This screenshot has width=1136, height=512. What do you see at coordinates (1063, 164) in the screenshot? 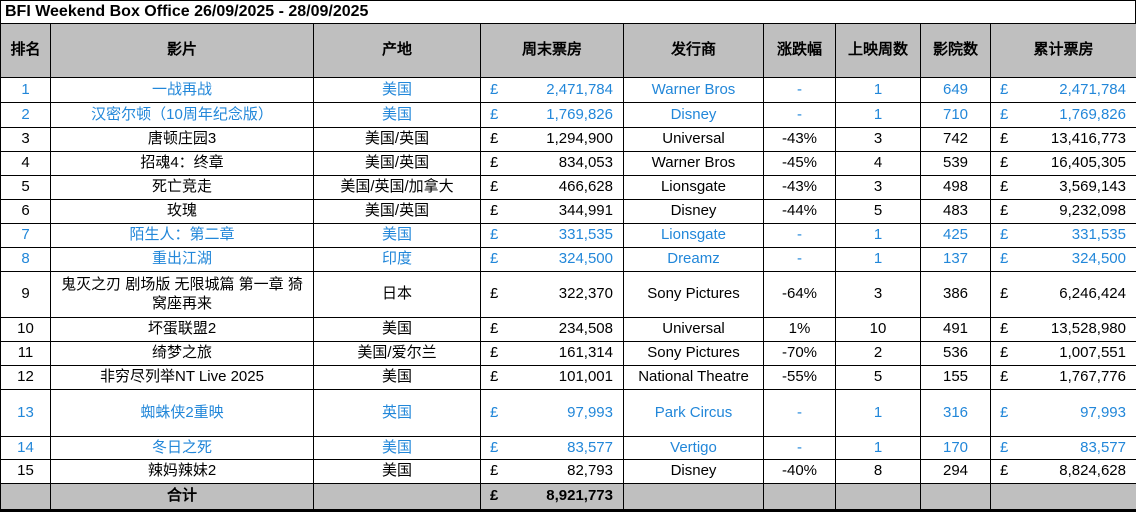
I see `cell-cumulative-gross: £ 16,405,305` at bounding box center [1063, 164].